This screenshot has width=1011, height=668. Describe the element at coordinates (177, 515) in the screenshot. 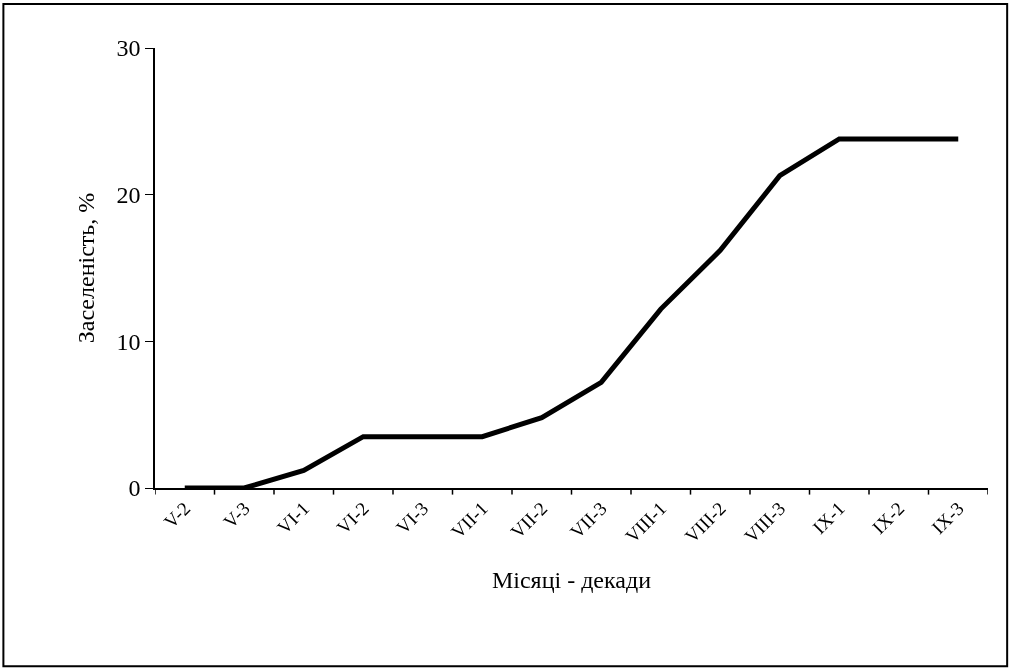

I see `x-tick-label: V-2` at that location.